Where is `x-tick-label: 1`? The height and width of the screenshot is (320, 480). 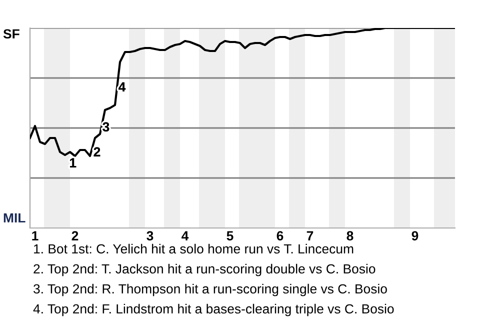
x-tick-label: 1 is located at coordinates (35, 235).